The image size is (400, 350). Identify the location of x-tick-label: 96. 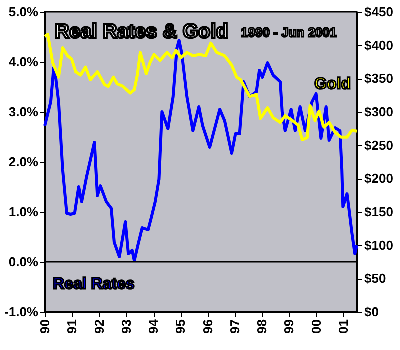
(208, 327).